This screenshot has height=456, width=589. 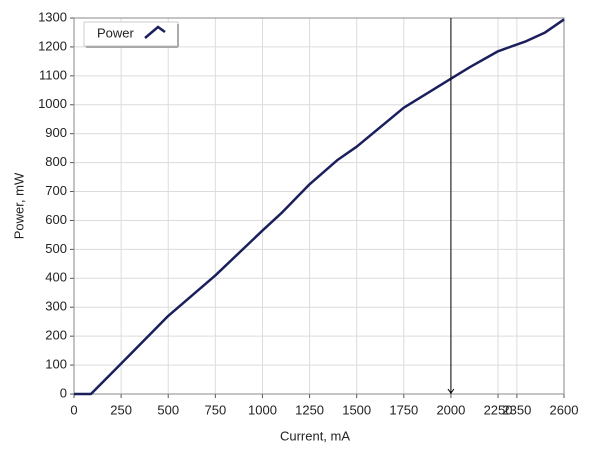 What do you see at coordinates (315, 435) in the screenshot?
I see `x-axis-label: Current, mA` at bounding box center [315, 435].